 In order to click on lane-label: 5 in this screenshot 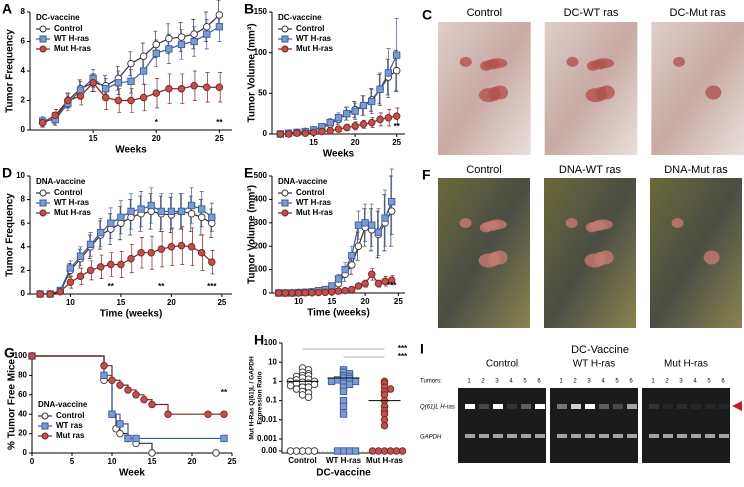, I will do `click(525, 382)`.